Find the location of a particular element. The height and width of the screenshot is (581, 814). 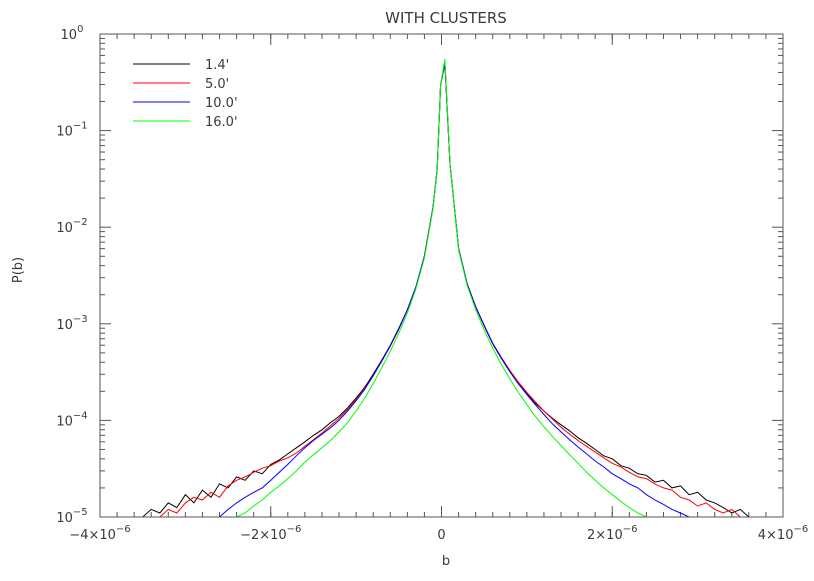

x-tick-label-mantissa: −2×10 is located at coordinates (263, 535).